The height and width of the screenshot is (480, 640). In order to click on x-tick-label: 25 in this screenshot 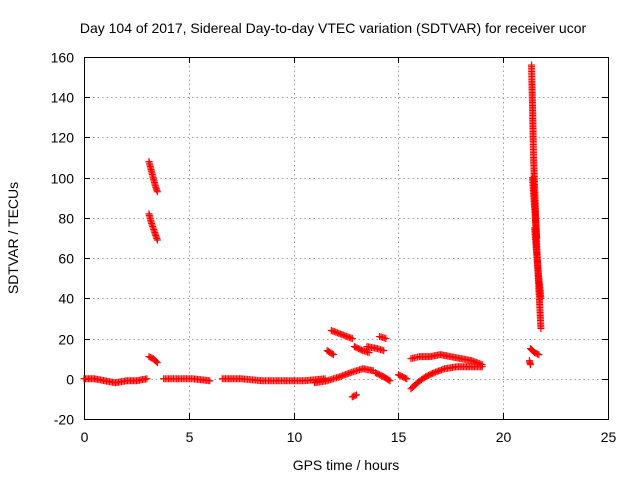, I will do `click(609, 437)`.